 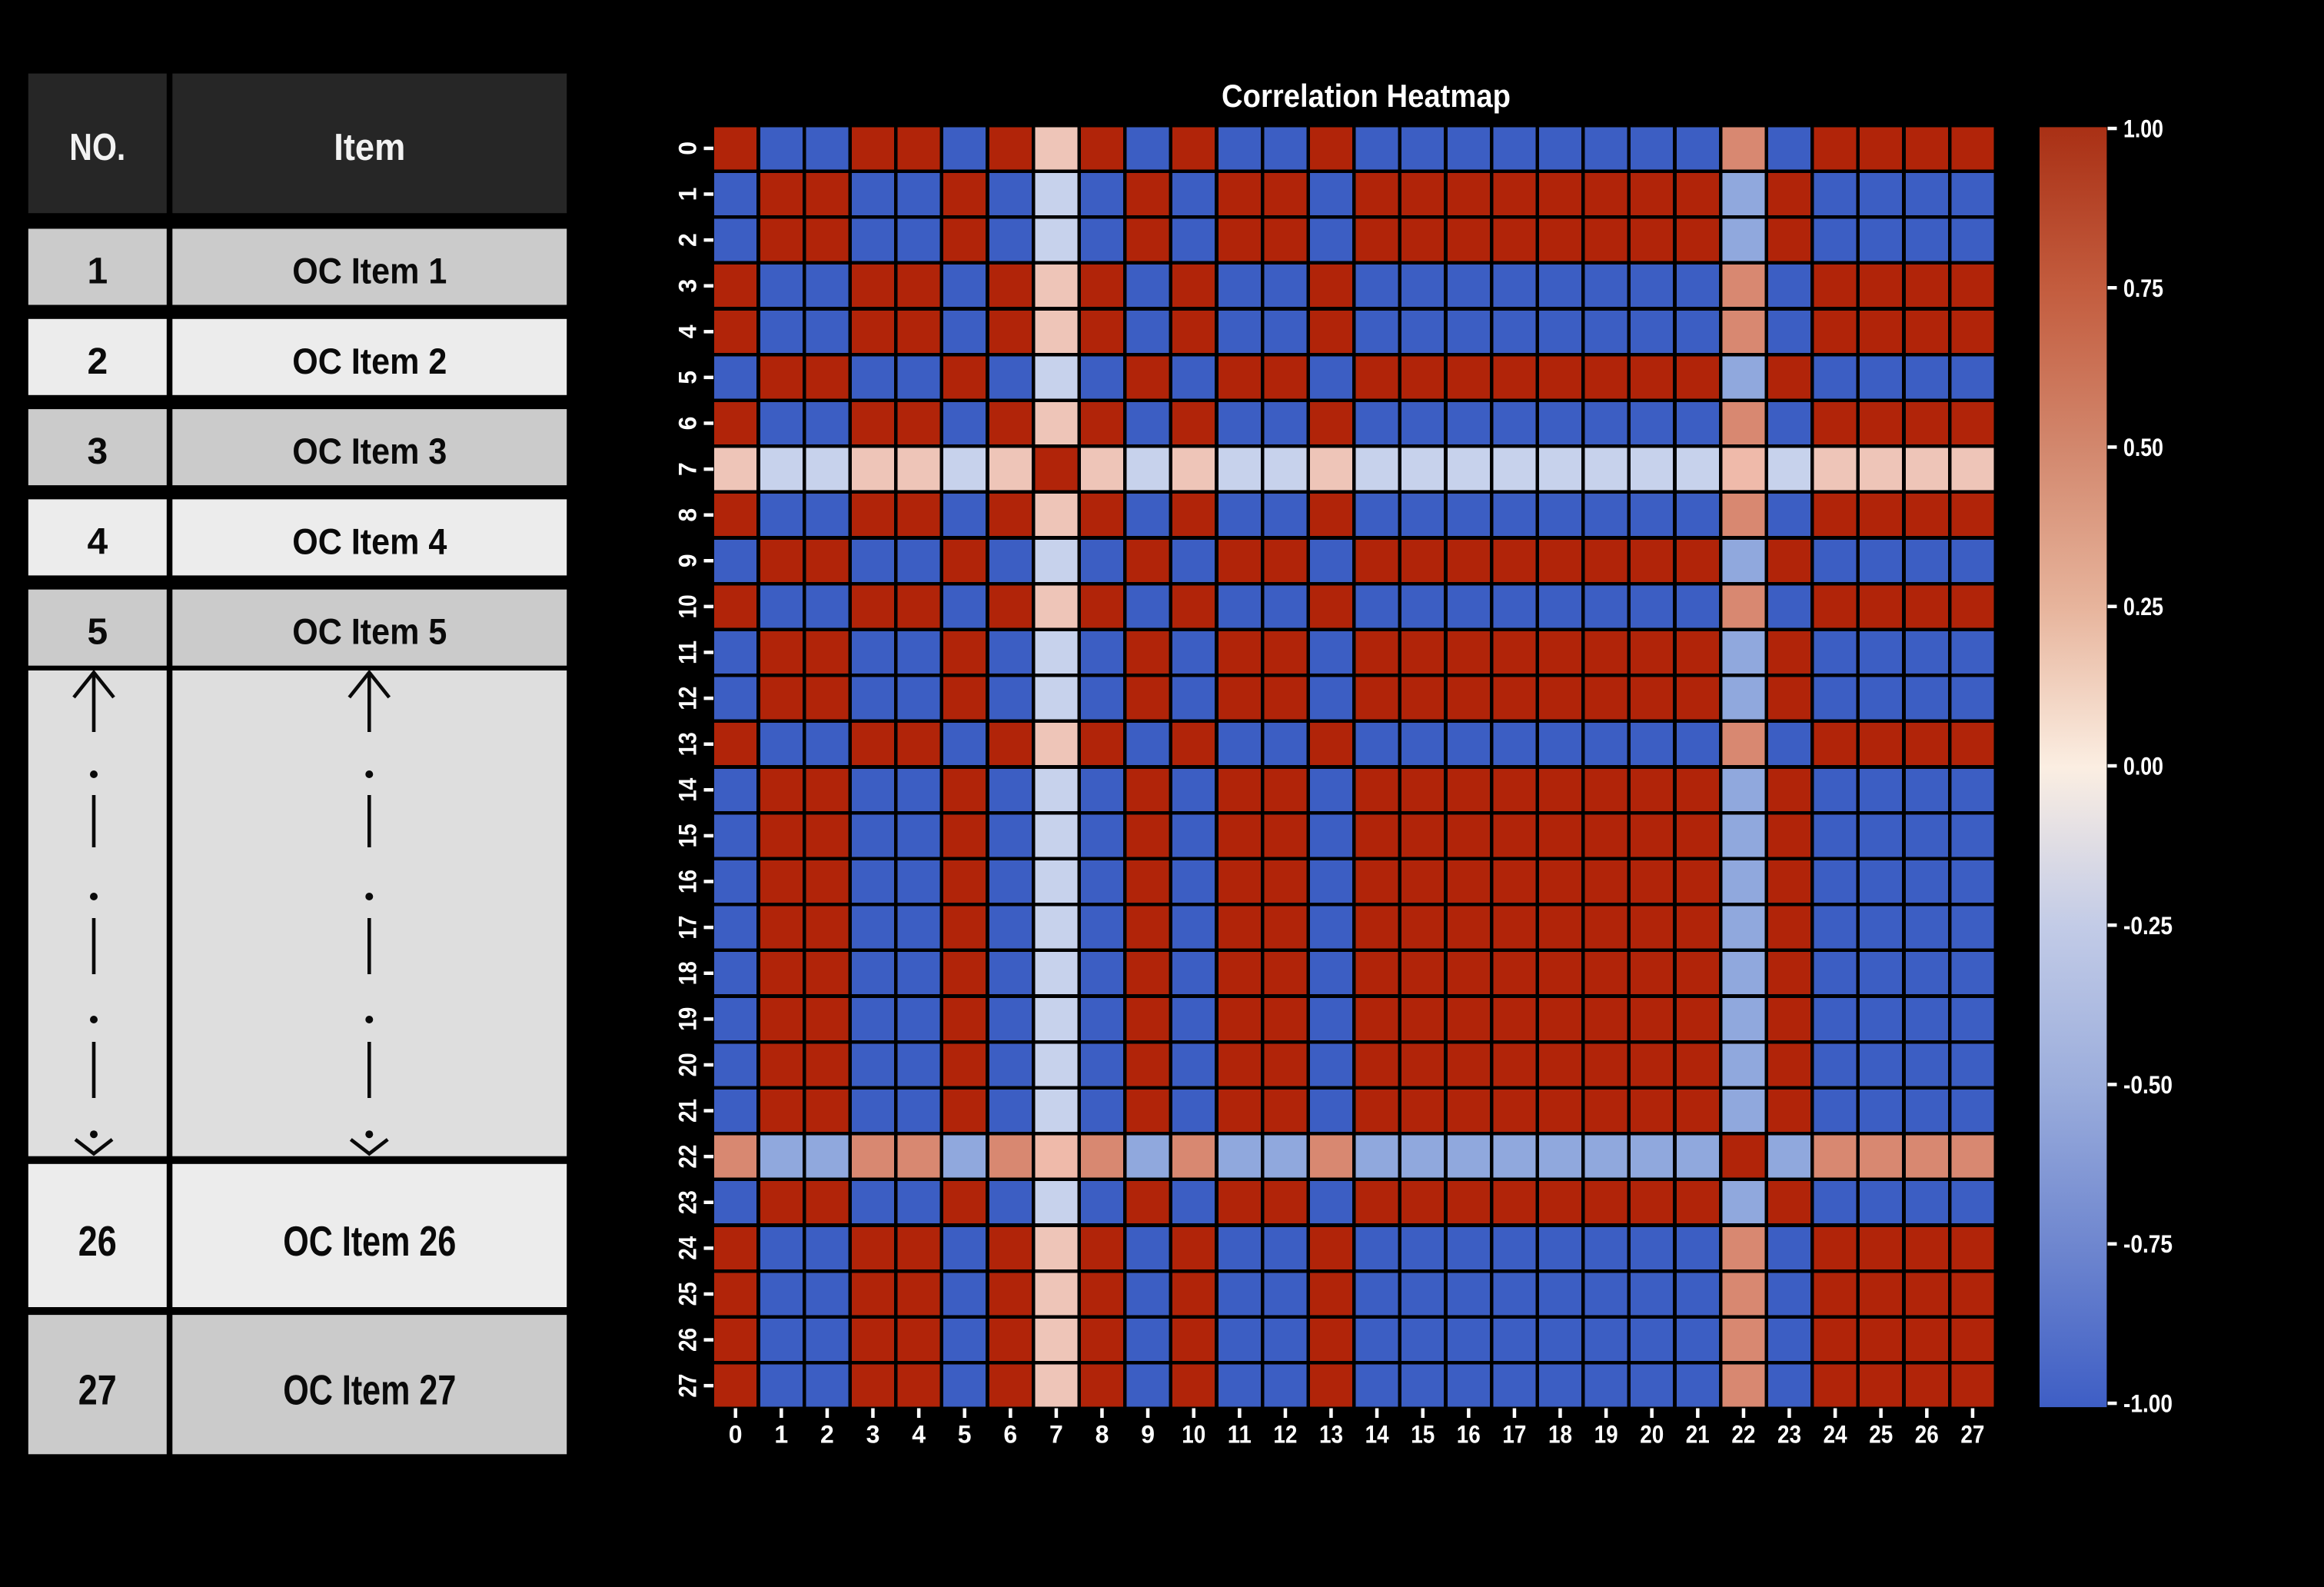 I want to click on svg-text: OC Item 5, so click(x=369, y=631).